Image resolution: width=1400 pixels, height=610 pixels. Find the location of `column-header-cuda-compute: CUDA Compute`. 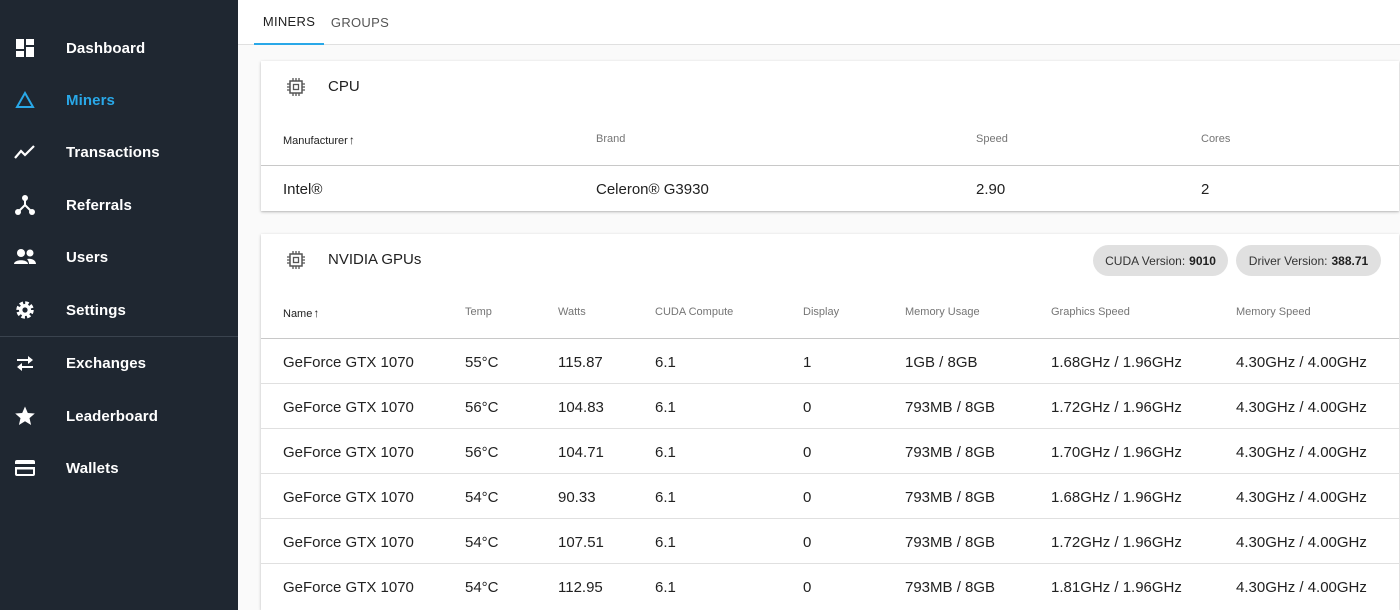

column-header-cuda-compute: CUDA Compute is located at coordinates (694, 312).